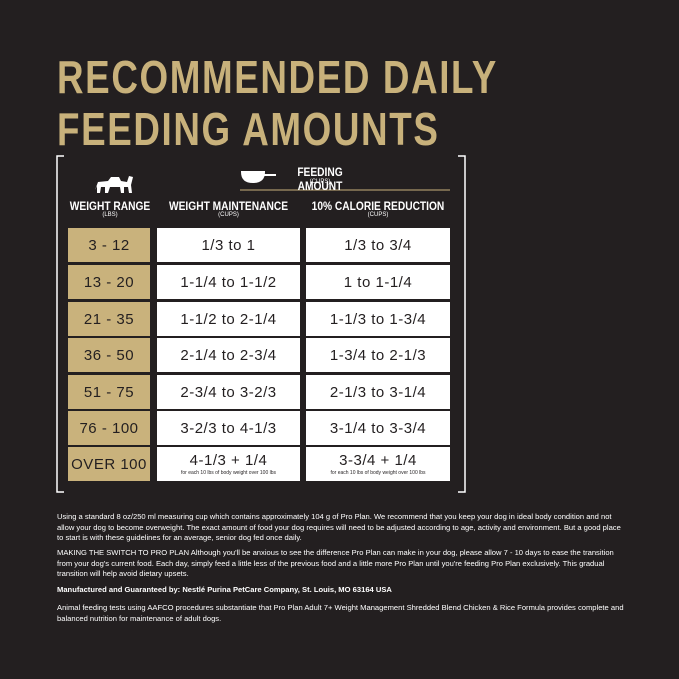  I want to click on feeding-amount: 1-1/4 to 1-1/2, so click(228, 282).